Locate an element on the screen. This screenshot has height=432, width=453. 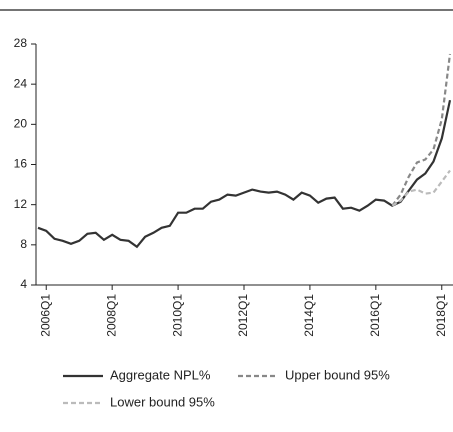
x-tick-label: 2008Q1 is located at coordinates (111, 315).